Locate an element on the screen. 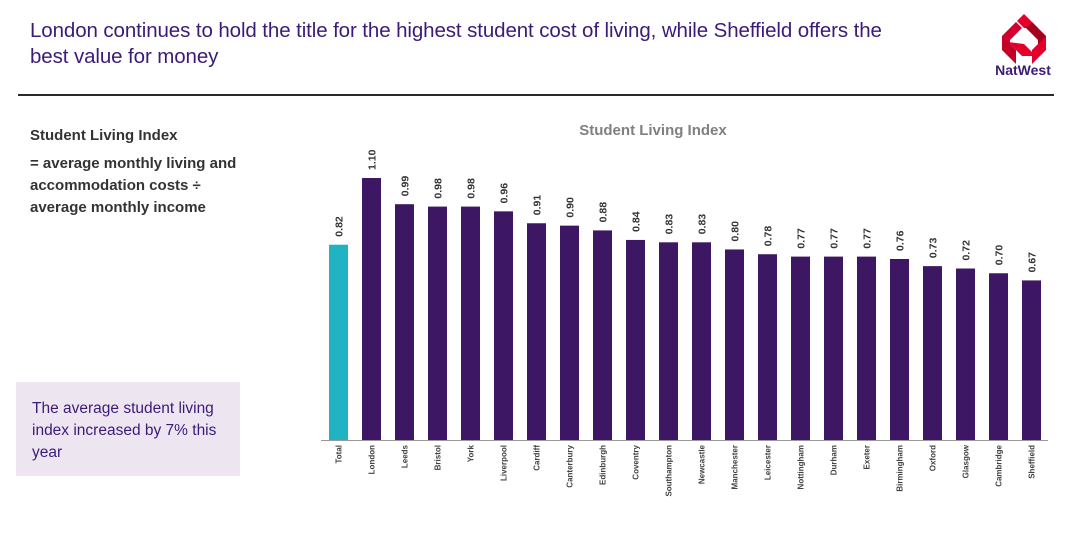  bar-liverpool is located at coordinates (503, 325).